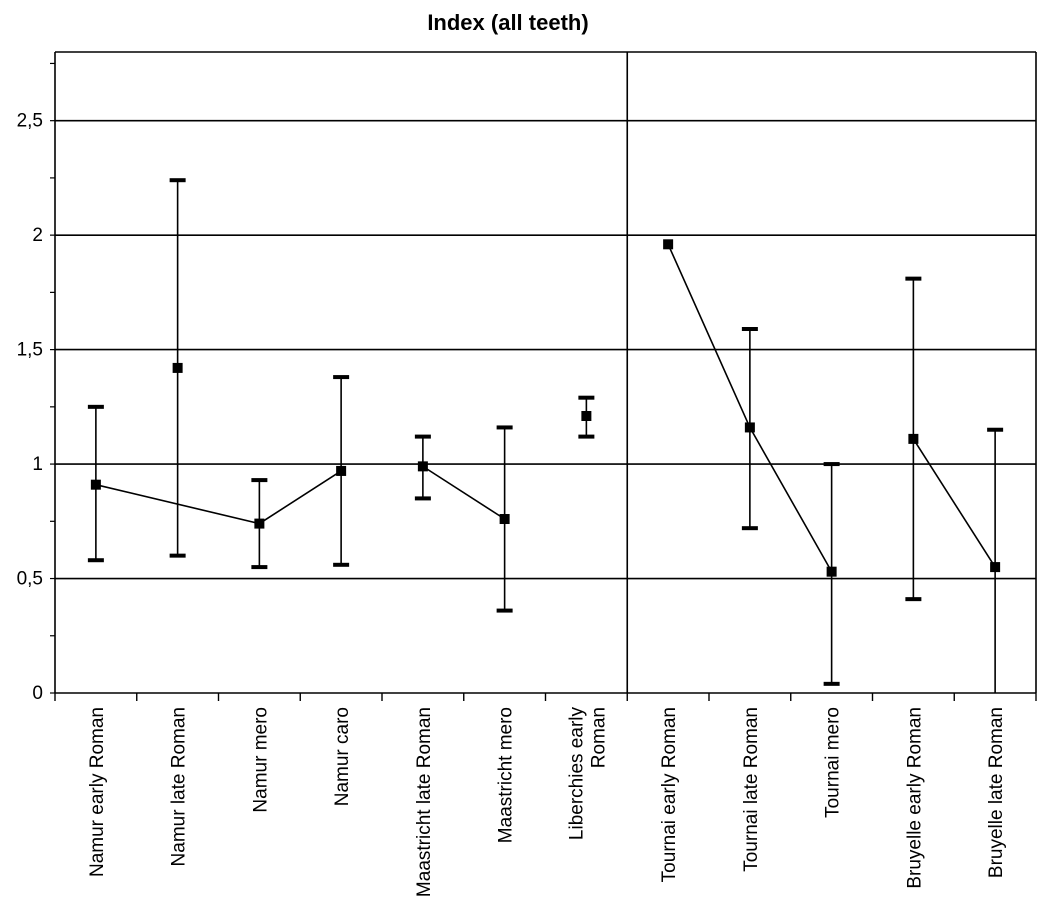 This screenshot has height=917, width=1041. What do you see at coordinates (37, 464) in the screenshot?
I see `y-tick-label: 1` at bounding box center [37, 464].